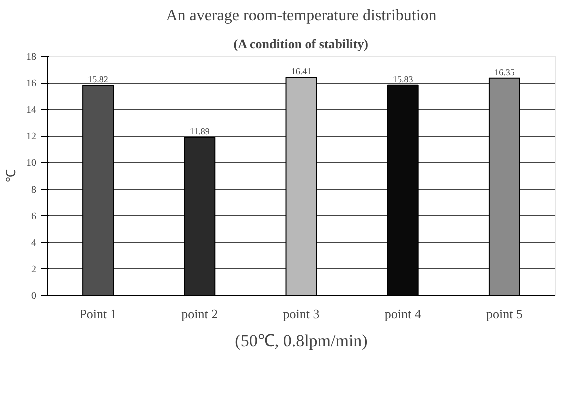 This screenshot has width=586, height=410. What do you see at coordinates (301, 44) in the screenshot?
I see `chart-subtitle: (A condition of stability)` at bounding box center [301, 44].